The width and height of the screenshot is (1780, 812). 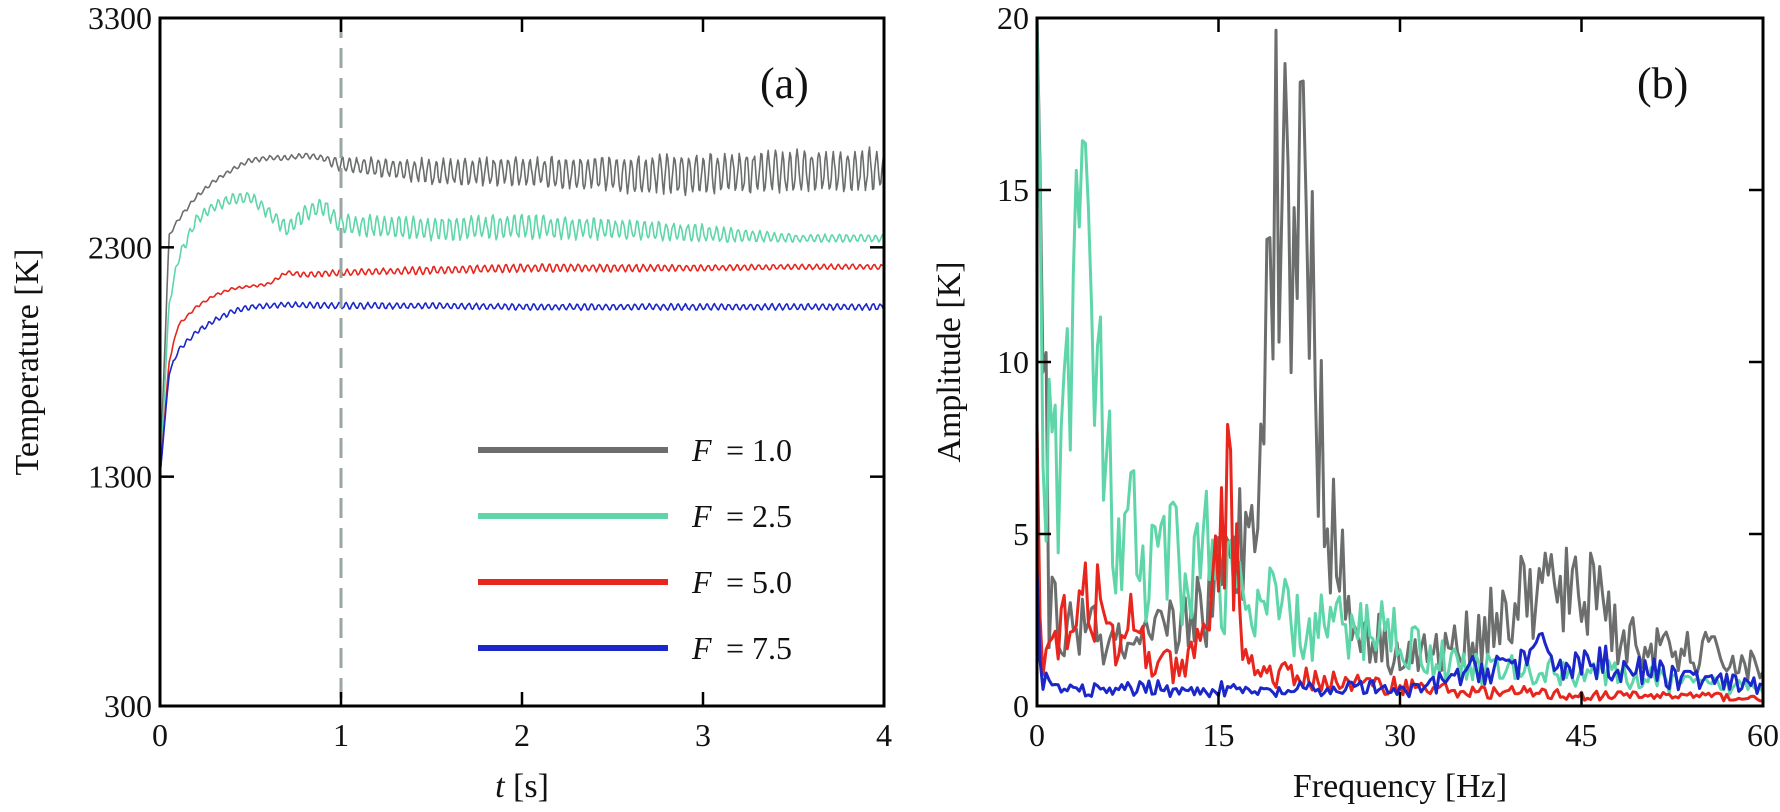 I want to click on panel-a-xlabel-unit: [s], so click(x=527, y=786).